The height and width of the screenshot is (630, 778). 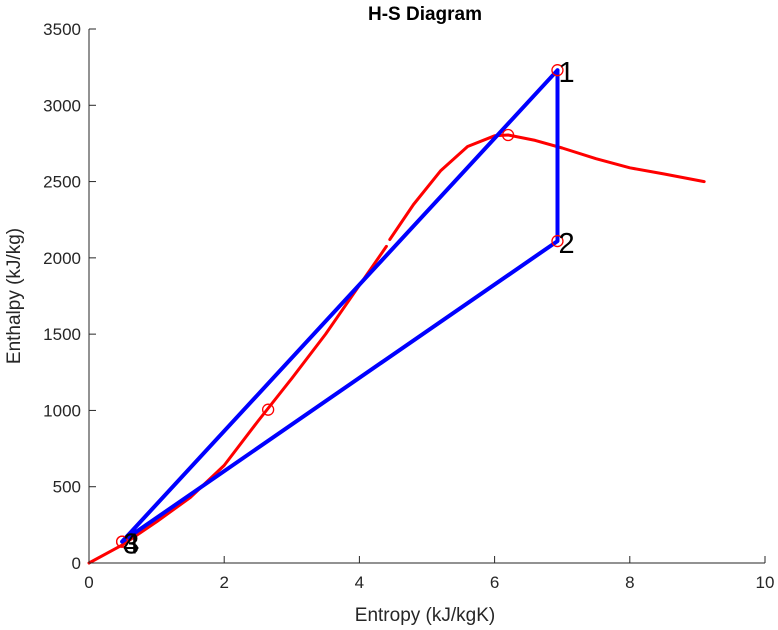 What do you see at coordinates (62, 258) in the screenshot?
I see `y-tick-label: 2000` at bounding box center [62, 258].